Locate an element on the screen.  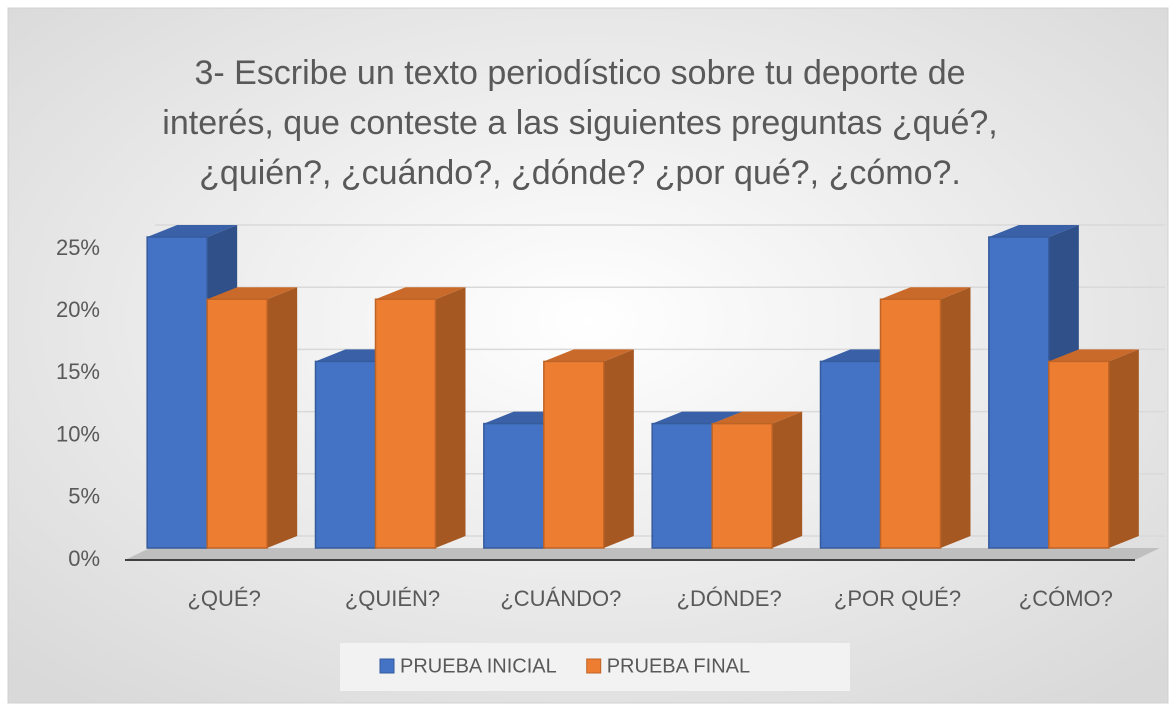
x-tick-label: ¿QUÉ? is located at coordinates (223, 598).